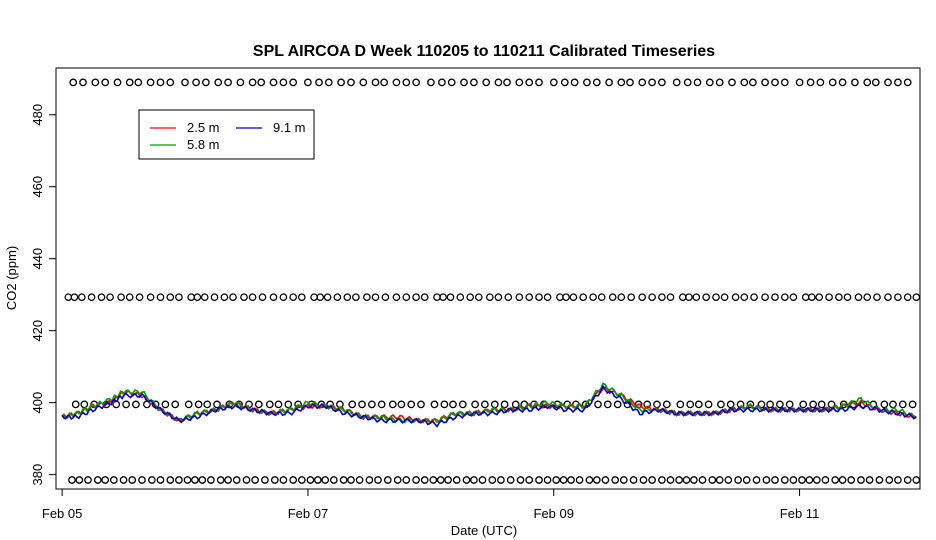 The image size is (936, 540). What do you see at coordinates (203, 127) in the screenshot?
I see `legend-label: 2.5 m` at bounding box center [203, 127].